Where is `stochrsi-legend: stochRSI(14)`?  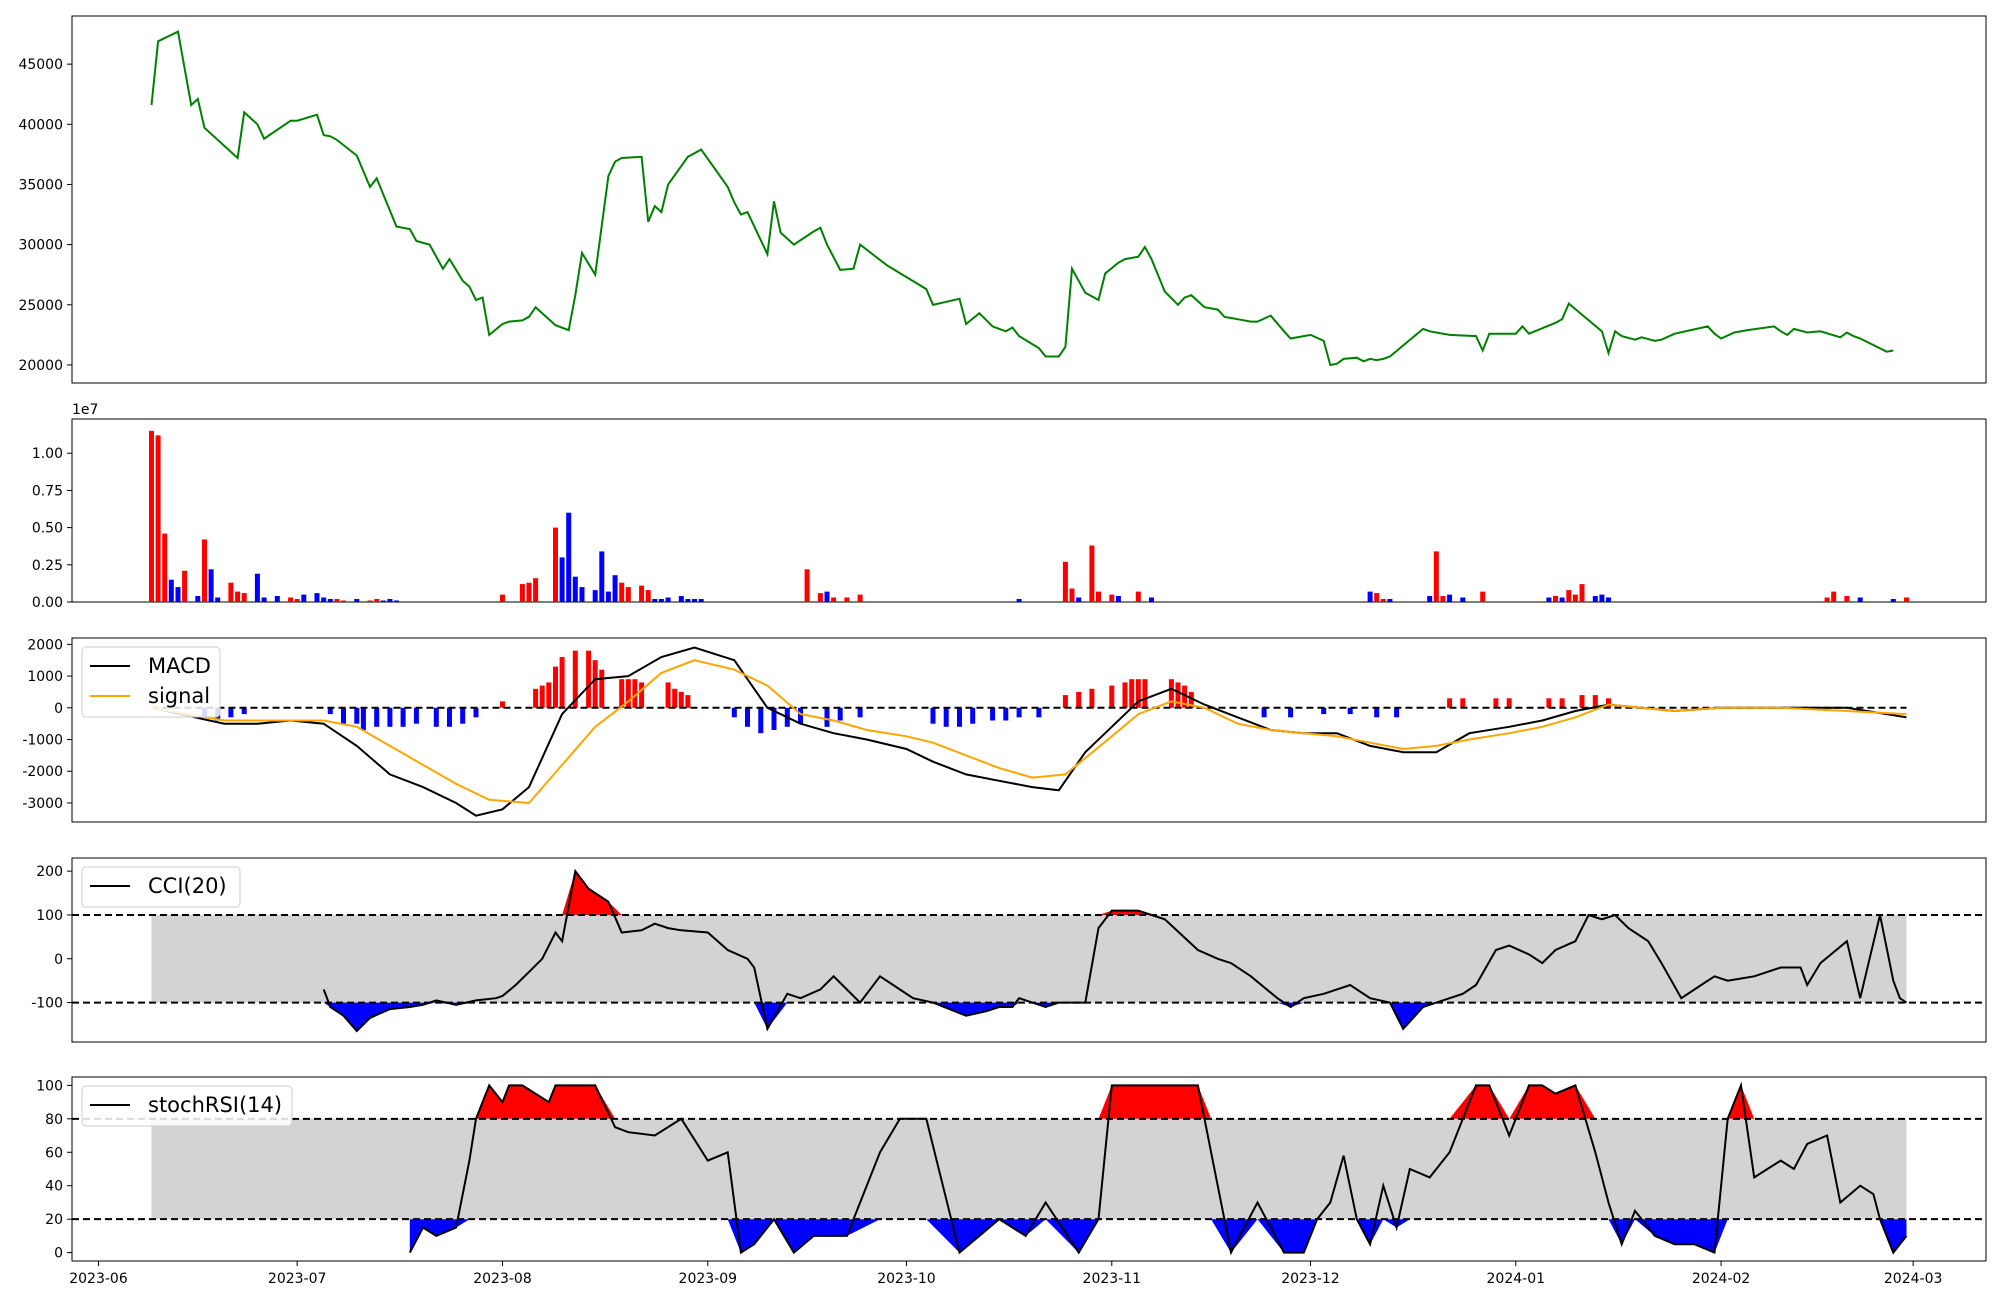
stochrsi-legend: stochRSI(14) is located at coordinates (187, 1106).